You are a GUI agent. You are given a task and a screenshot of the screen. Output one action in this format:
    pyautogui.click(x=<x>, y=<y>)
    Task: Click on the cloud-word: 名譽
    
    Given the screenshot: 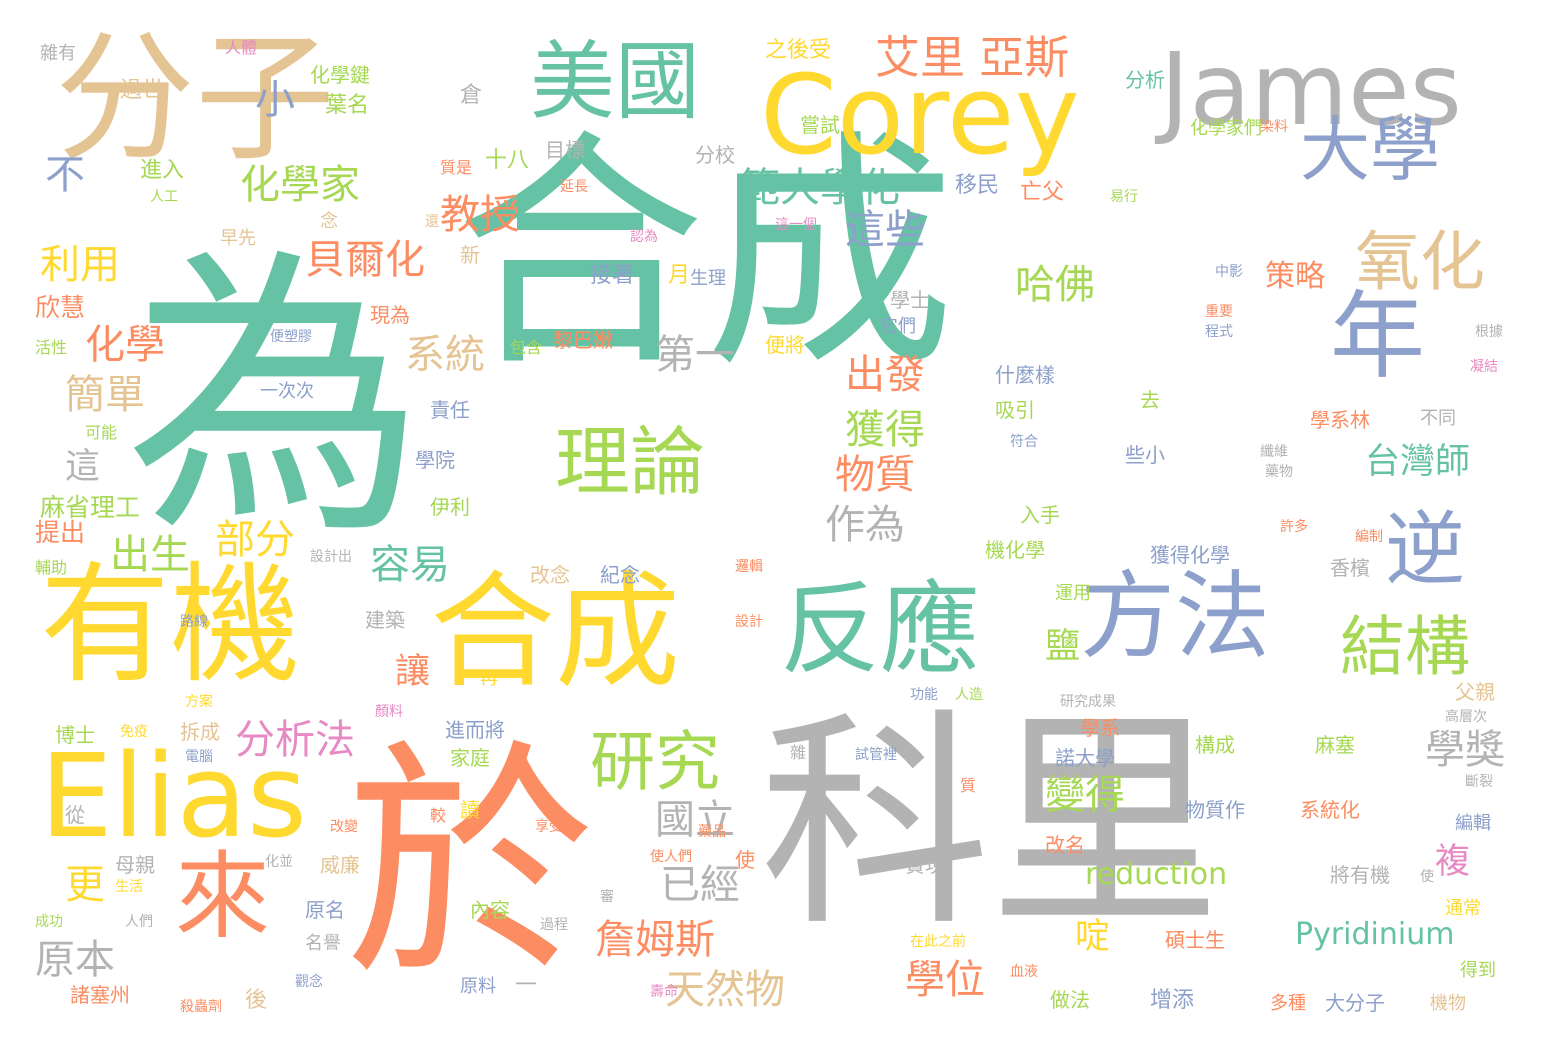 What is the action you would take?
    pyautogui.click(x=323, y=943)
    